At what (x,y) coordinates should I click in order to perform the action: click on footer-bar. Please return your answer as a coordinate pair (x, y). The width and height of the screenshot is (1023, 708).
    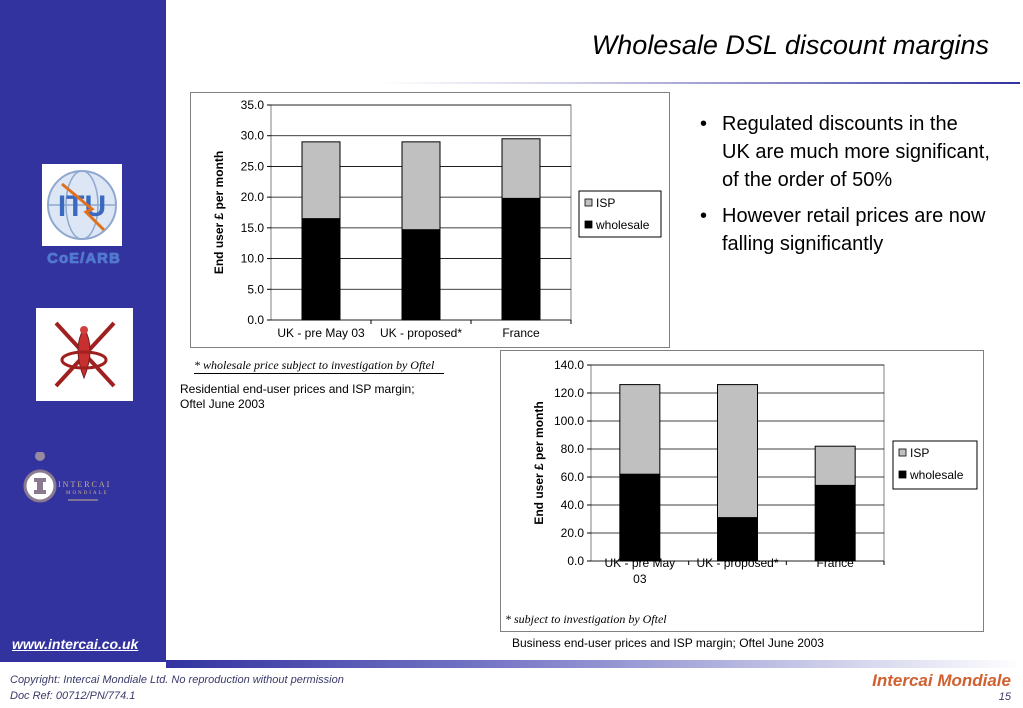
    Looking at the image, I should click on (594, 664).